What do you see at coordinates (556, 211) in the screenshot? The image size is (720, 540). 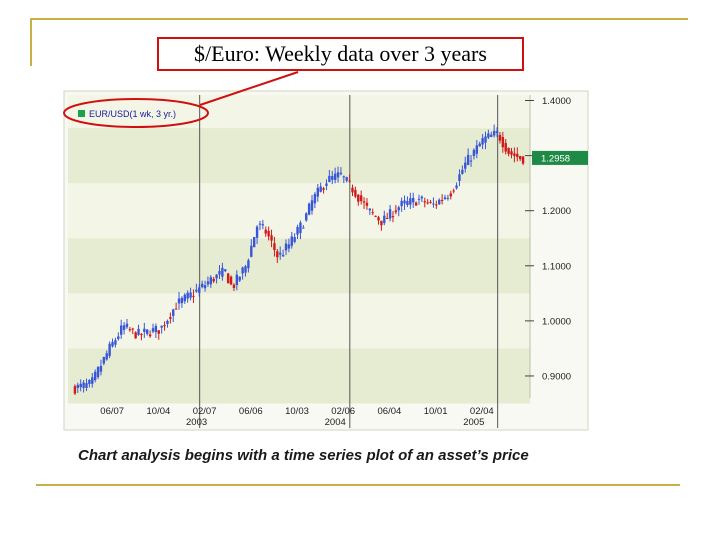 I see `y-tick-label: 1.2000` at bounding box center [556, 211].